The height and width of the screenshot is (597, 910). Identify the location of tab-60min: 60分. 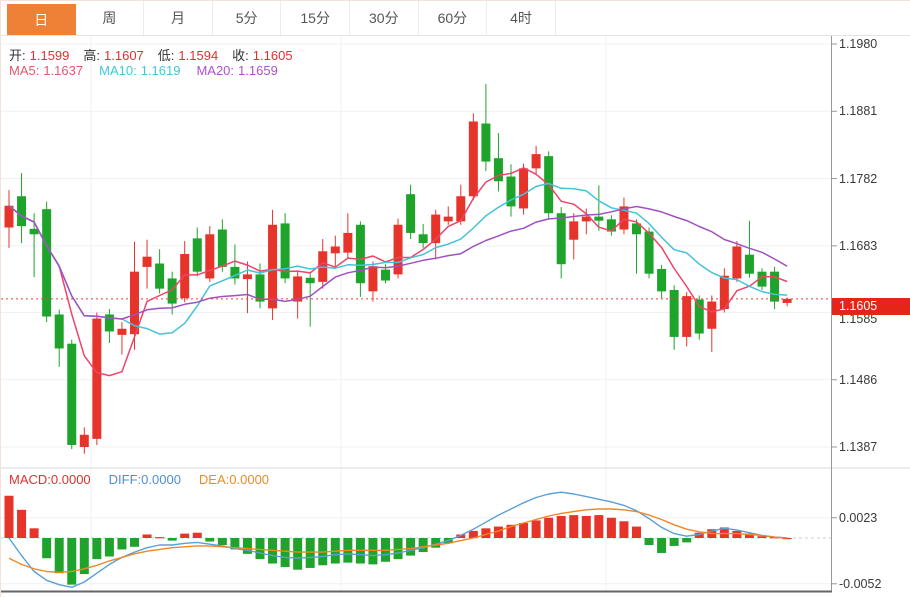
(453, 18).